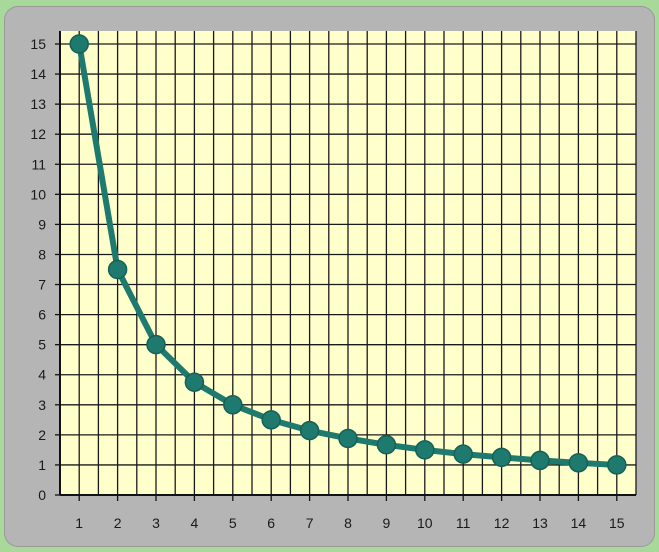 This screenshot has width=659, height=552. I want to click on x-tick-label: 13, so click(540, 523).